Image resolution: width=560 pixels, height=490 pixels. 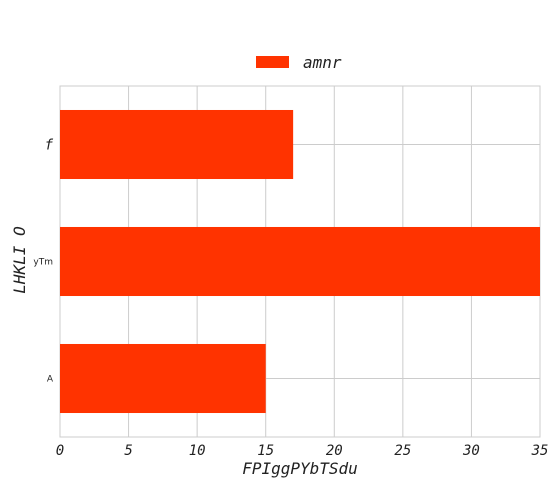 I want to click on y-axis-title: LHKLI O, so click(x=19, y=259).